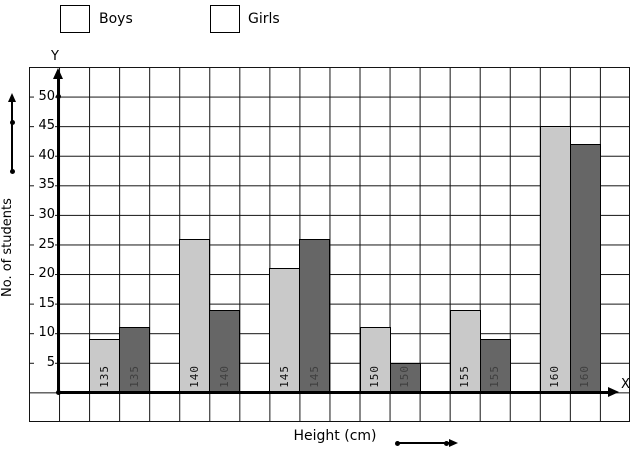  I want to click on y-tick-label-35: 35, so click(44, 185).